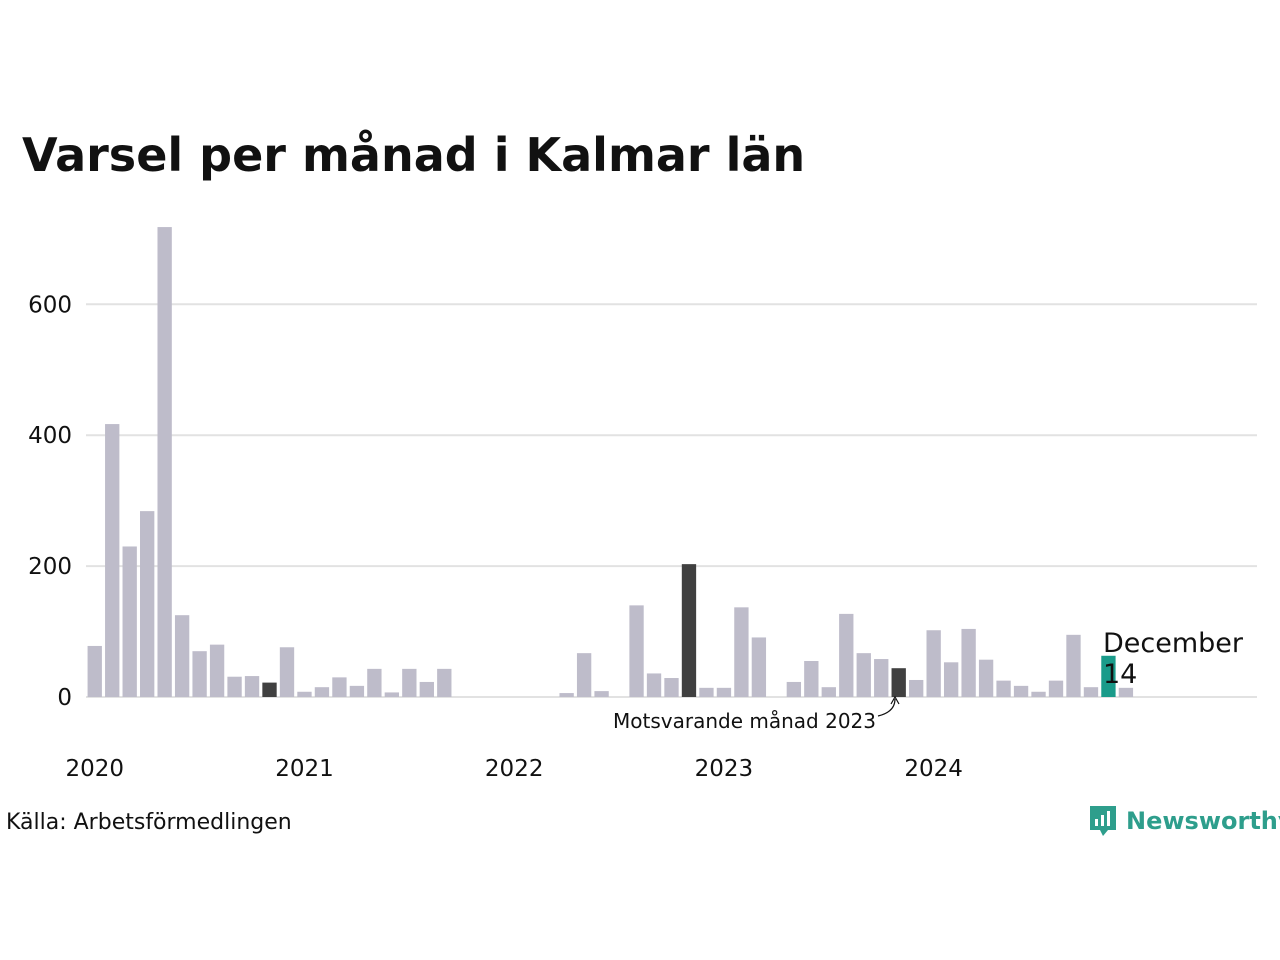 Image resolution: width=1280 pixels, height=960 pixels. What do you see at coordinates (304, 769) in the screenshot?
I see `x-tick-label: 2021` at bounding box center [304, 769].